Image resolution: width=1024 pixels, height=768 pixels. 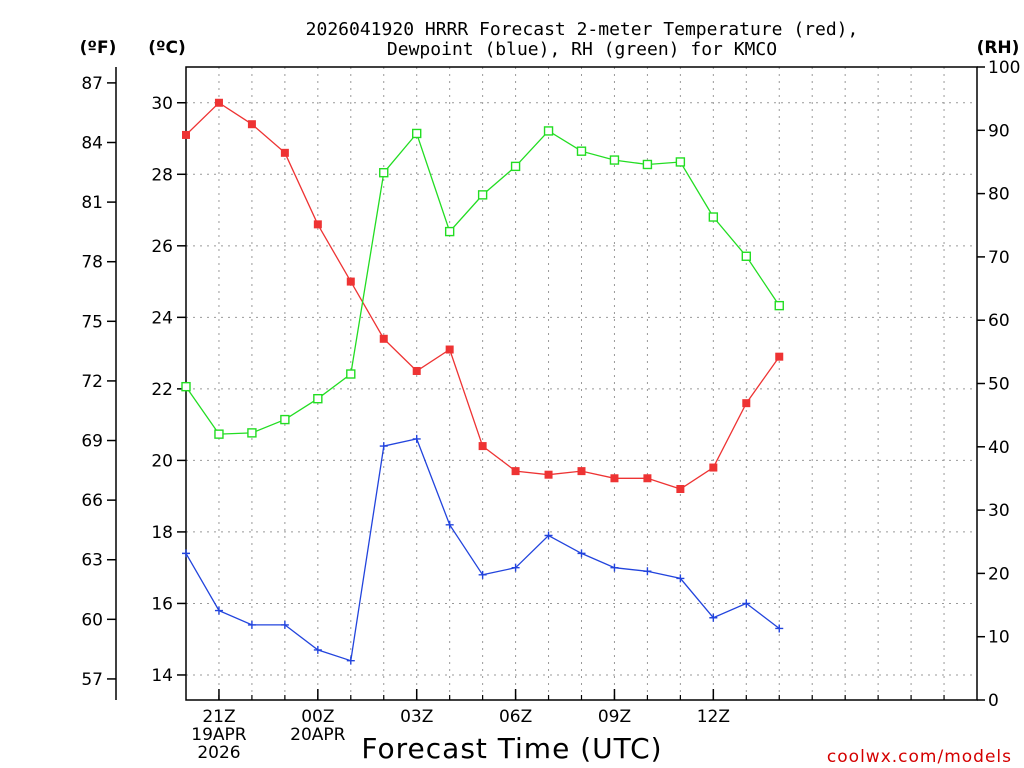 I want to click on x-tick-label: 09Z, so click(x=614, y=717).